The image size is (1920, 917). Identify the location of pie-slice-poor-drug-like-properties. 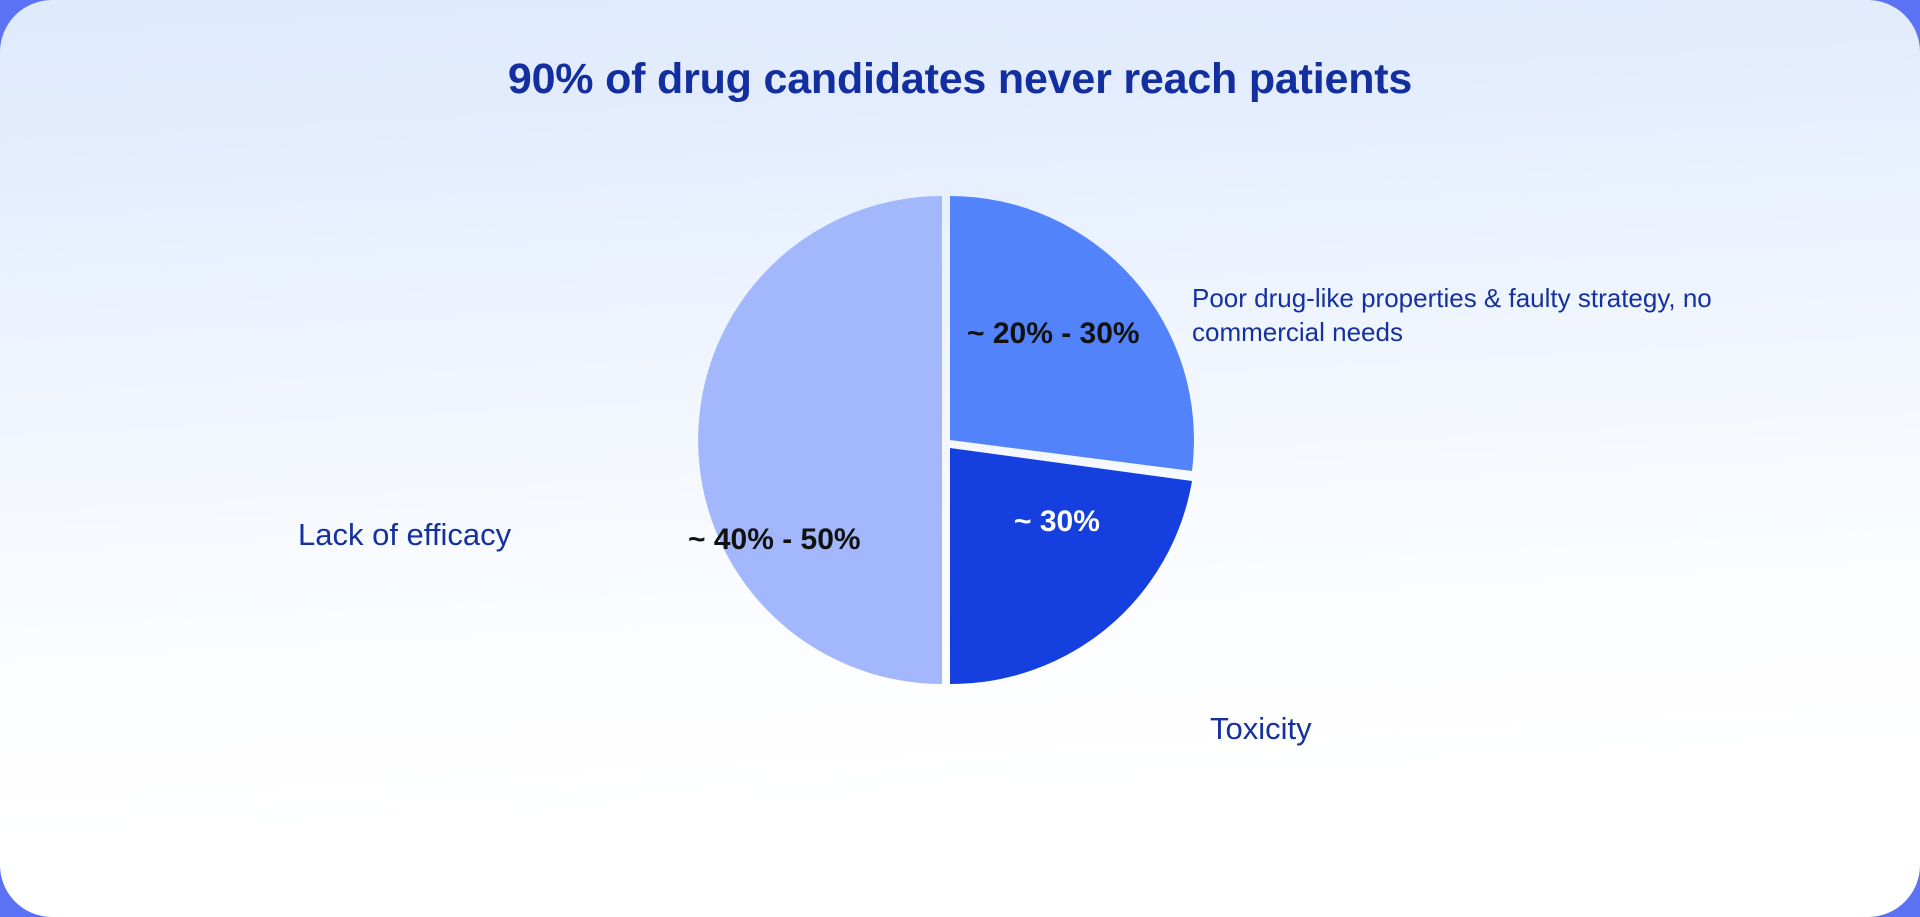
(1072, 333).